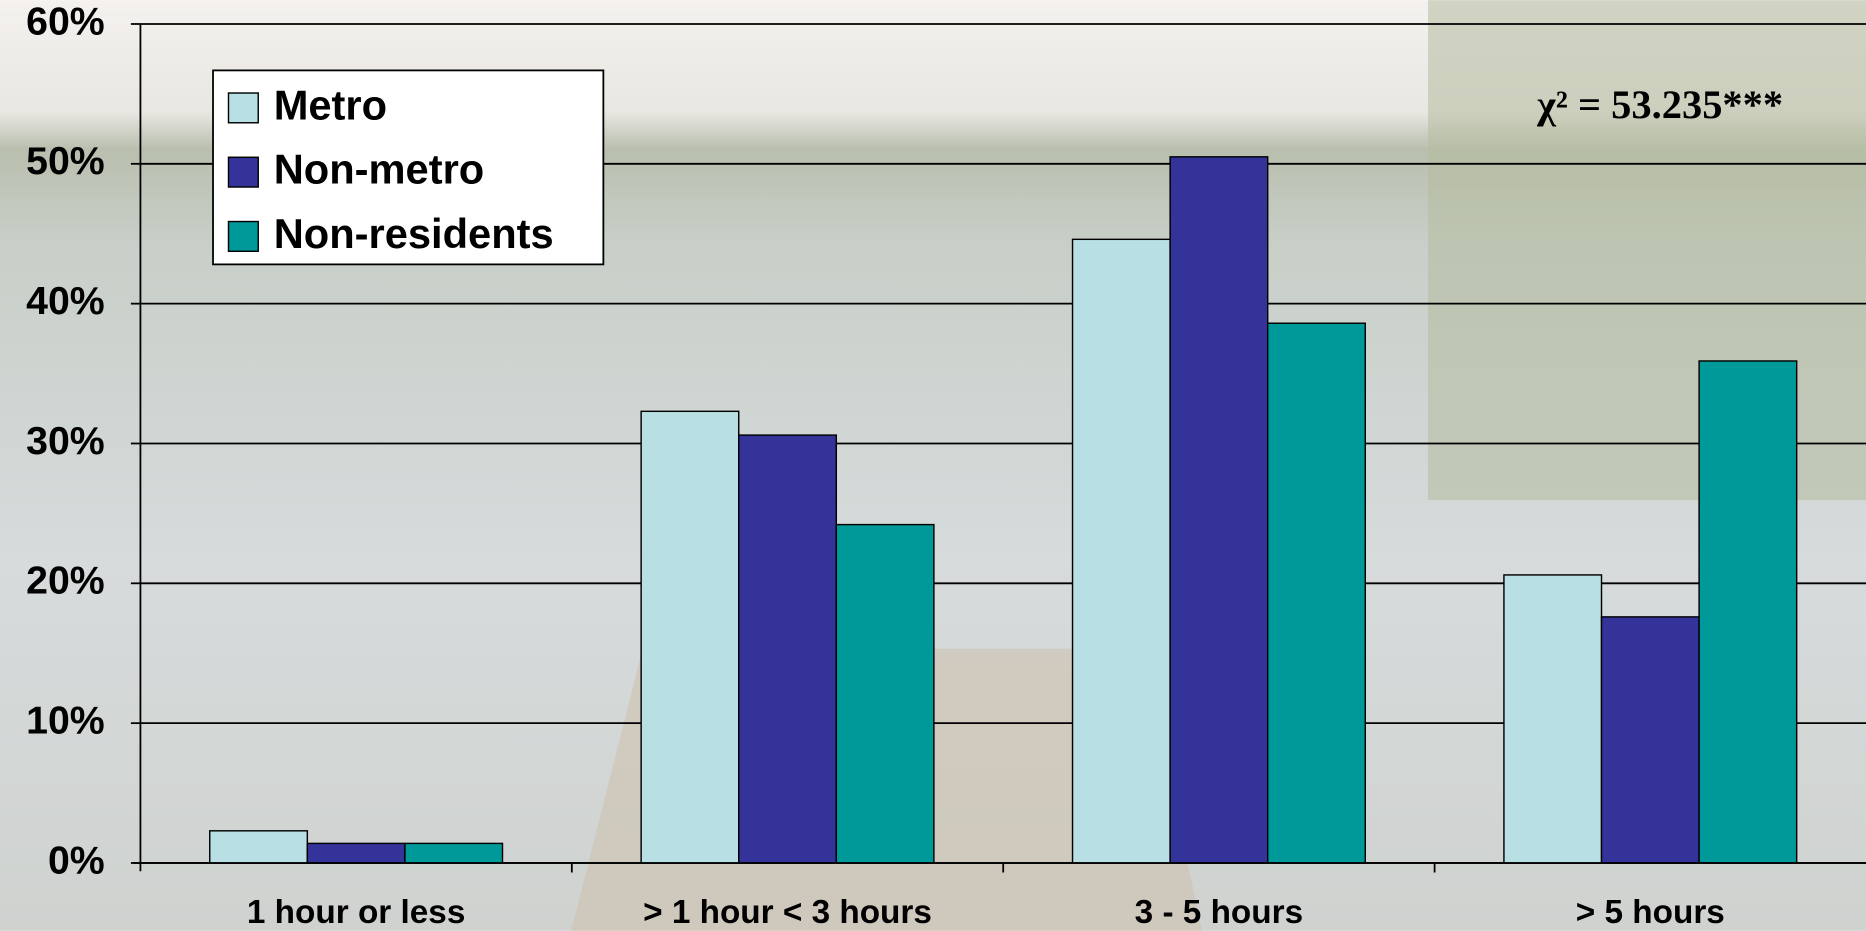  I want to click on y-tick-label: 50%, so click(65, 161).